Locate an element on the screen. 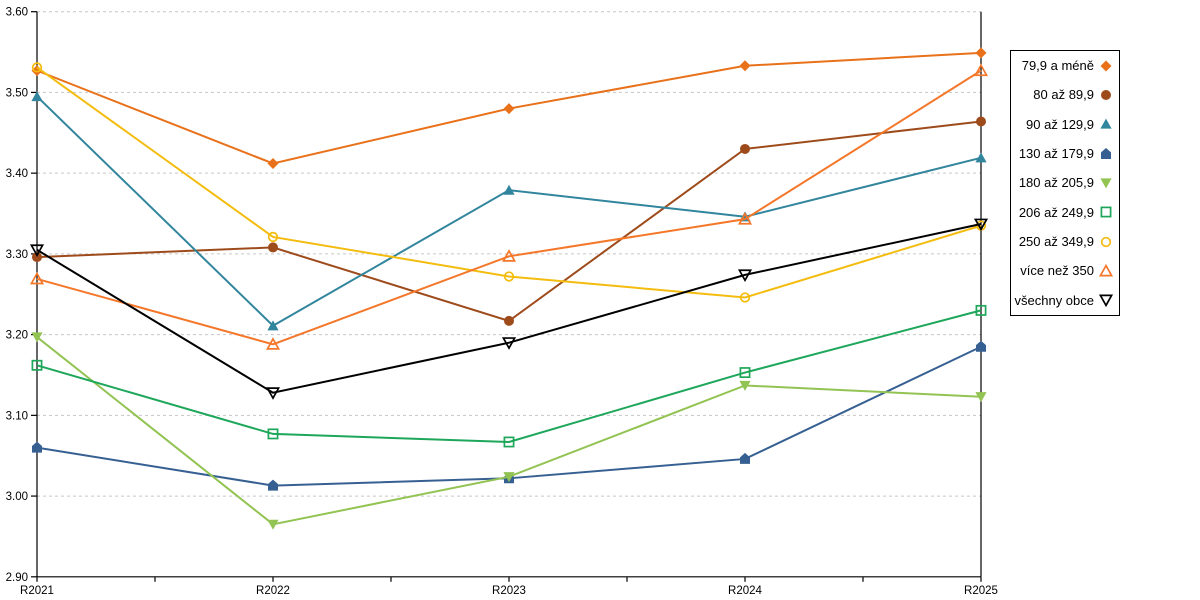  legend-label: 79,9 a méně is located at coordinates (1057, 66).